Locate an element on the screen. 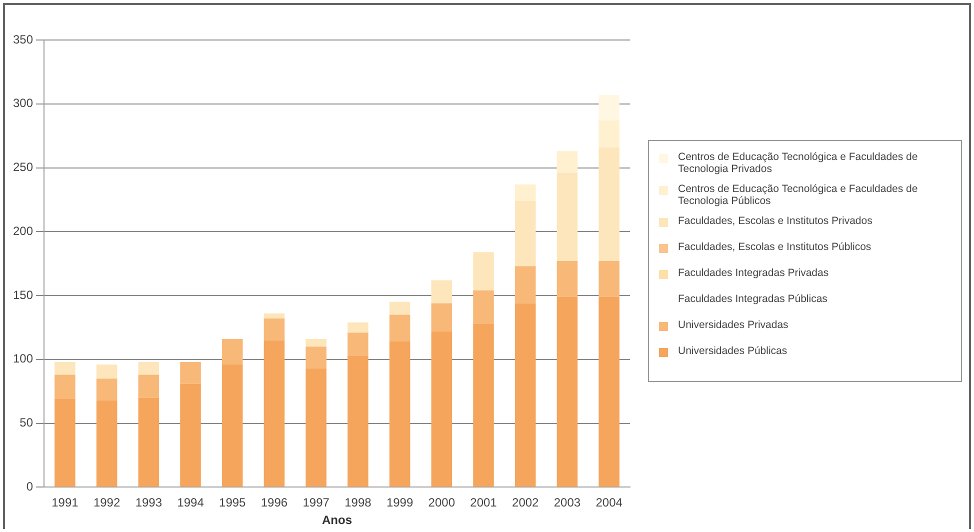 The image size is (974, 532). text: Faculdades Integradas Públicas is located at coordinates (753, 299).